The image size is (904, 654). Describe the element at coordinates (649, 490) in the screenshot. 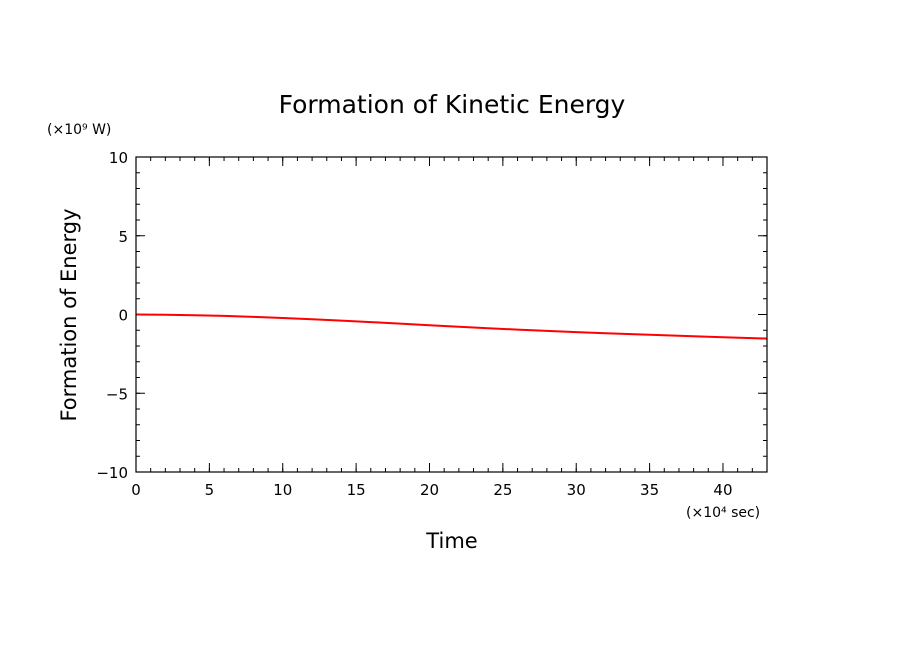

I see `x-tick-label: 35` at that location.